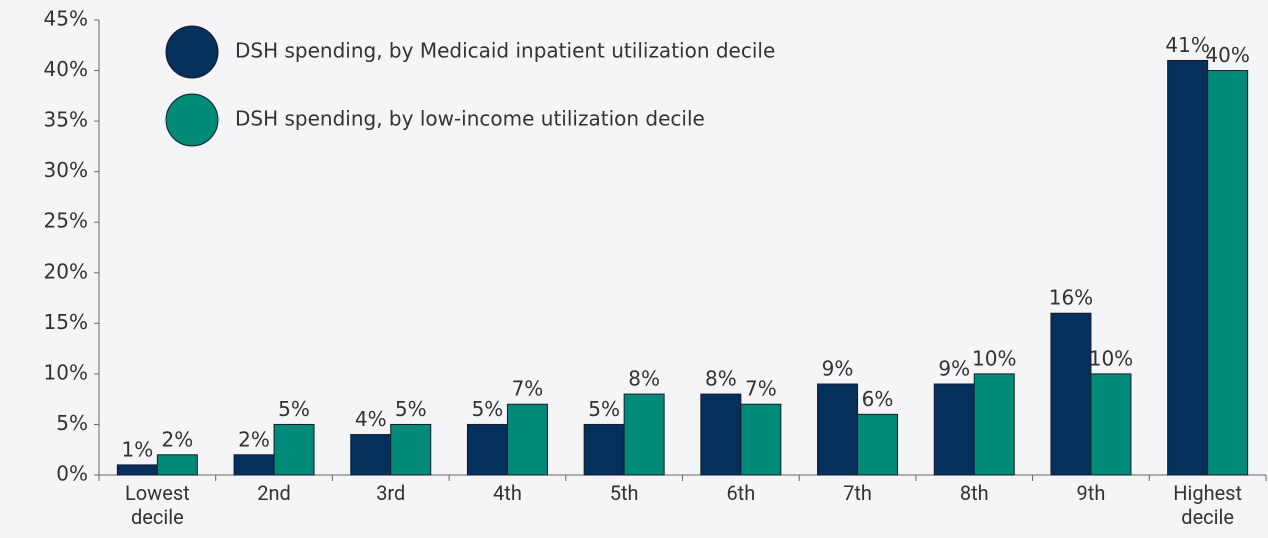  What do you see at coordinates (66, 170) in the screenshot?
I see `y-tick-label: 30%` at bounding box center [66, 170].